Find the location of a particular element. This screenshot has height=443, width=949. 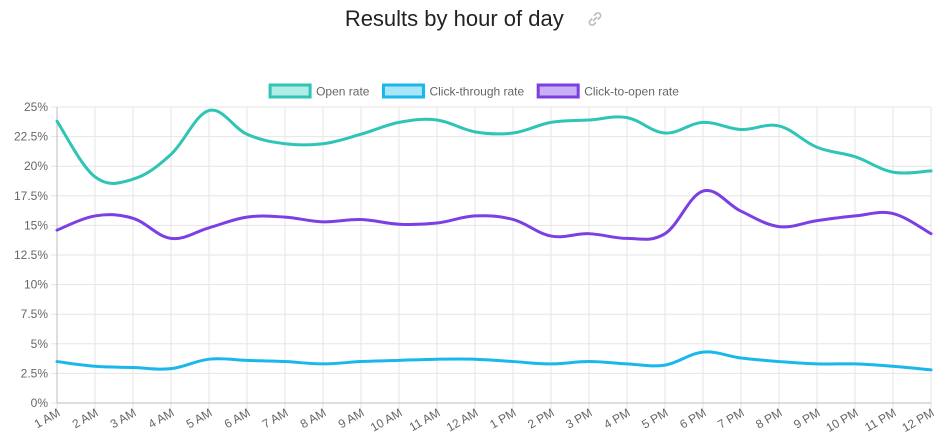

x-tick-label: 3 AM is located at coordinates (123, 418).